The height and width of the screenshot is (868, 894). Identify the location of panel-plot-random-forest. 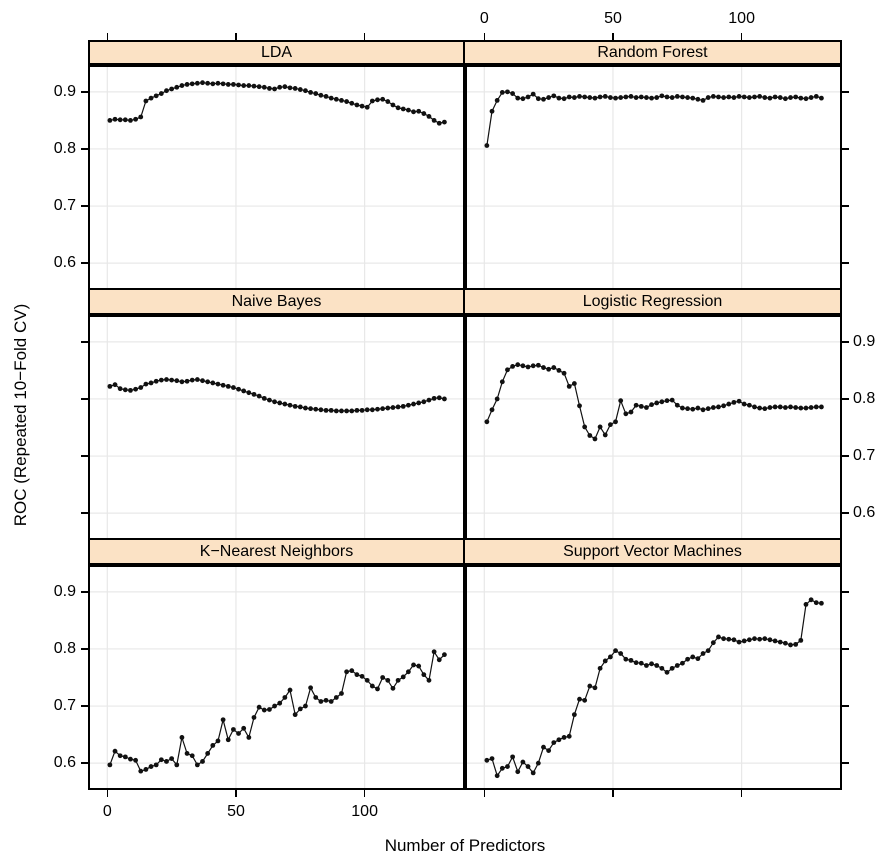
(653, 177).